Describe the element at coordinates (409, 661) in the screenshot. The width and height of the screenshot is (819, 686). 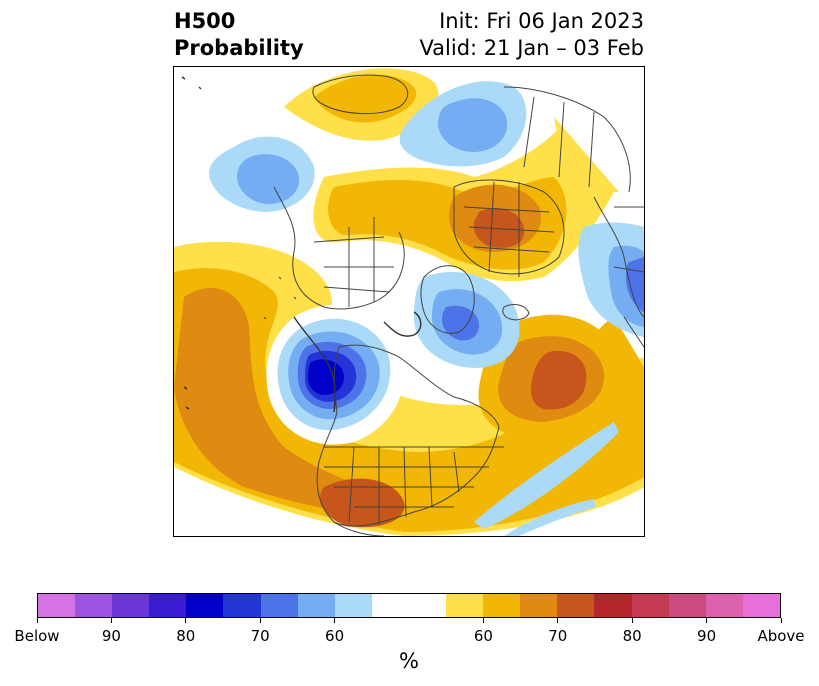
I see `colorbar-unit: %` at that location.